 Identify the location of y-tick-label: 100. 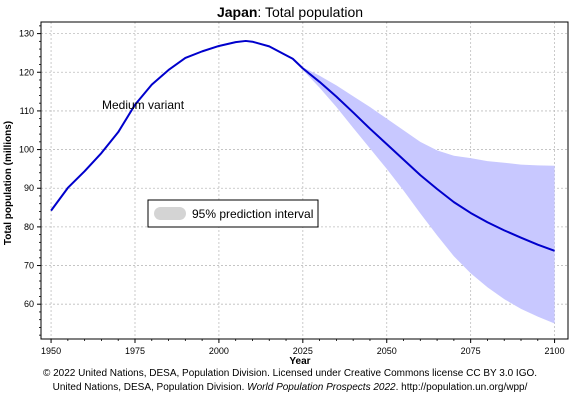
(26, 150).